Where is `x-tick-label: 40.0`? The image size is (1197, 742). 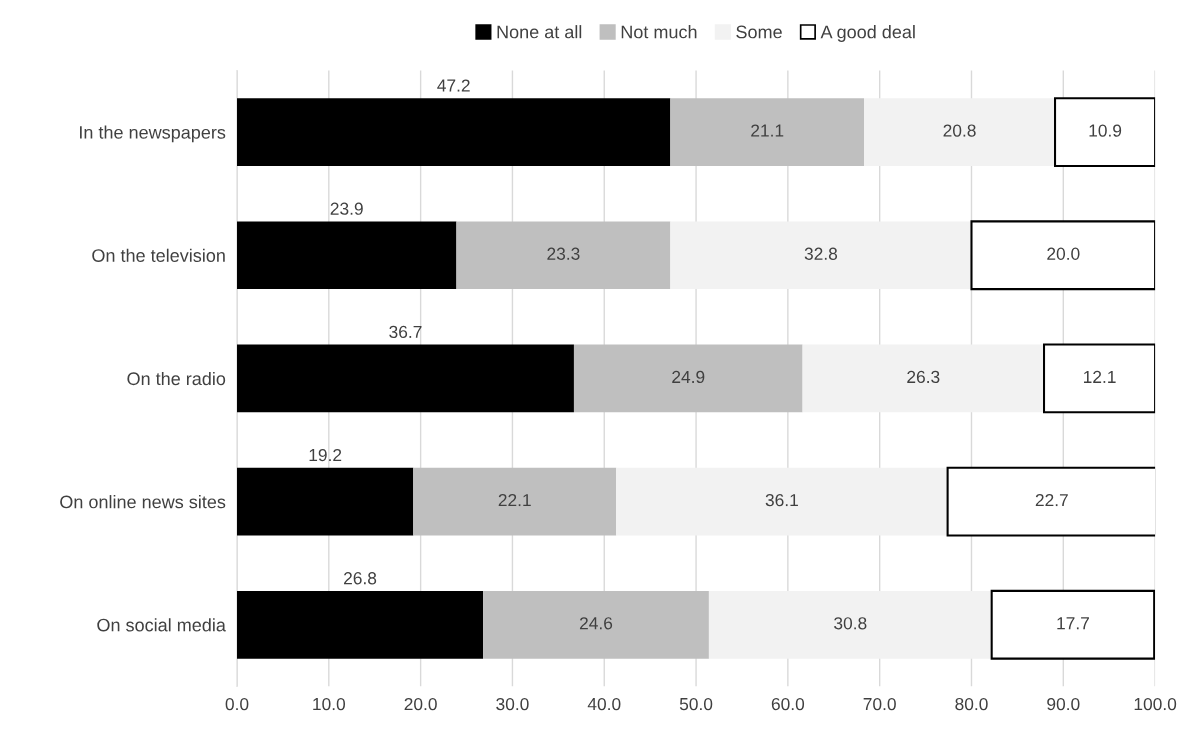 x-tick-label: 40.0 is located at coordinates (604, 704).